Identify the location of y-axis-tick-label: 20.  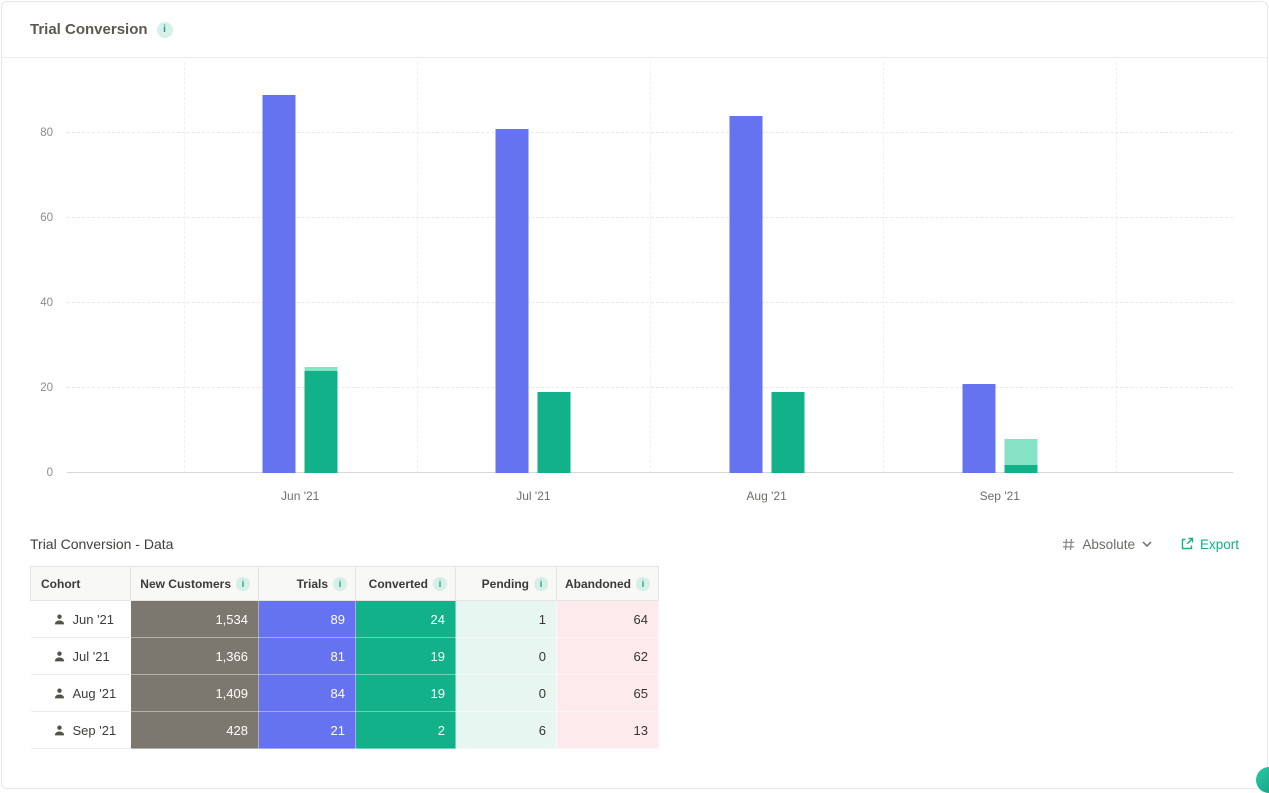
(46, 388).